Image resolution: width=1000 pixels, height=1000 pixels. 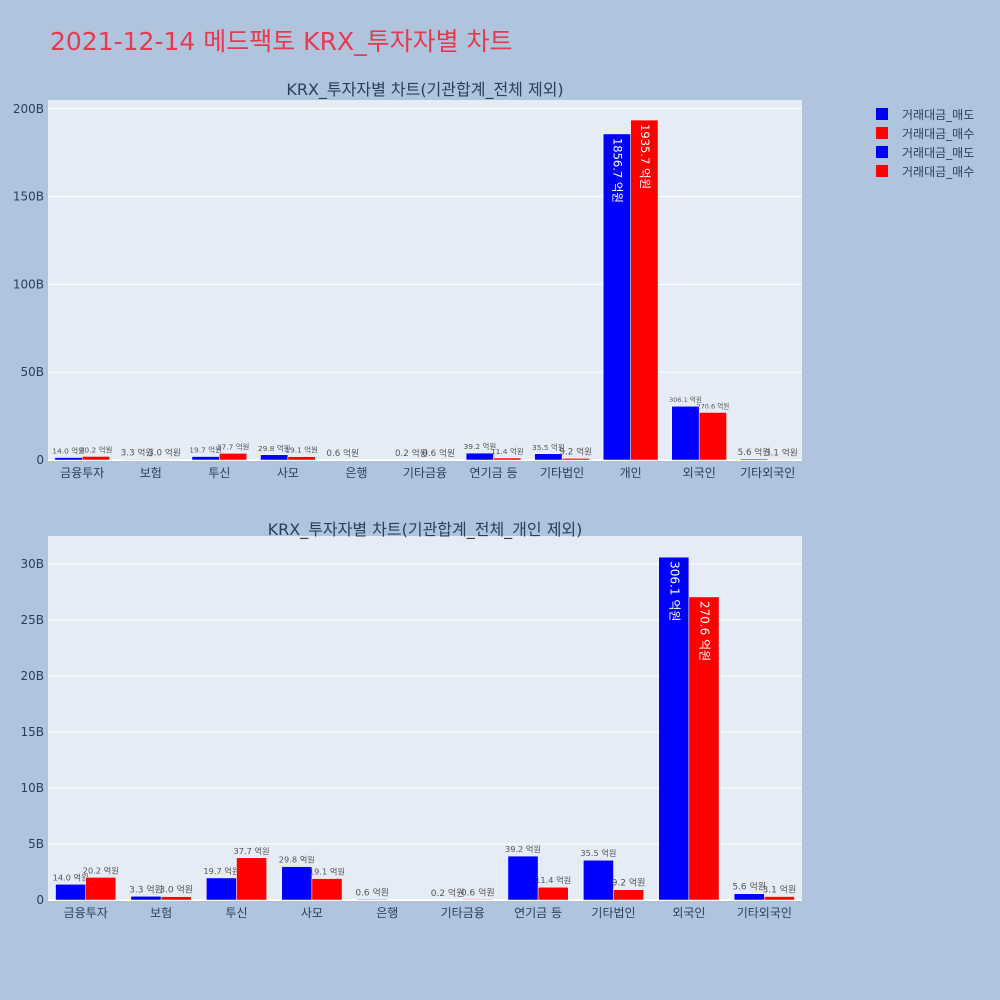 I want to click on data-label: 1856.7 억원, so click(x=617, y=170).